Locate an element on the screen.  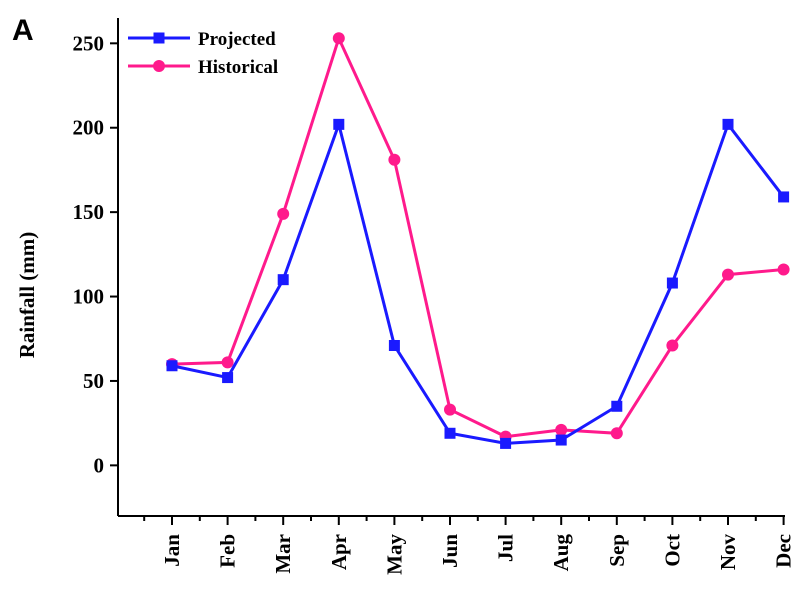
y-tick-label: 100 is located at coordinates (89, 297).